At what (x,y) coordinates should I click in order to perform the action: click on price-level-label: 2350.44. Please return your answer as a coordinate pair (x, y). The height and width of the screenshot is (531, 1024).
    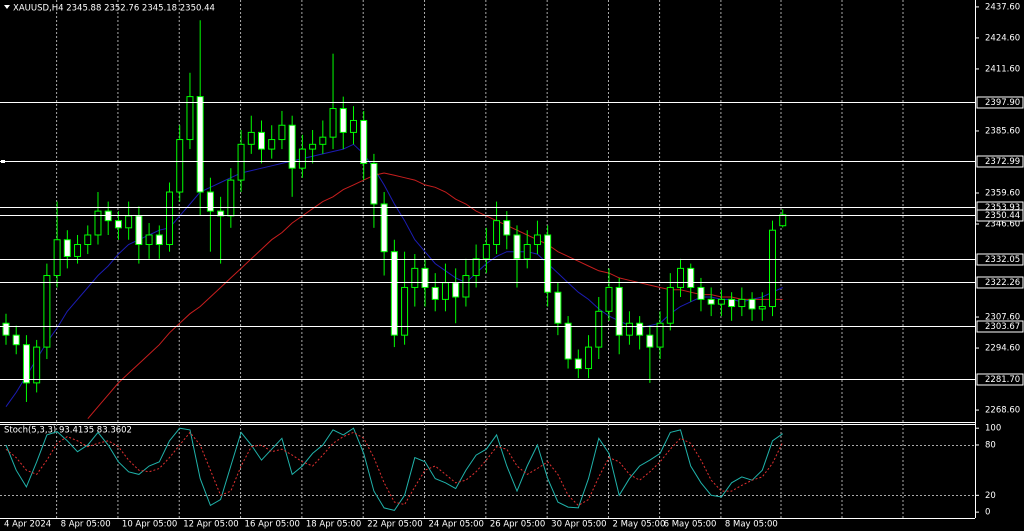
    Looking at the image, I should click on (1002, 216).